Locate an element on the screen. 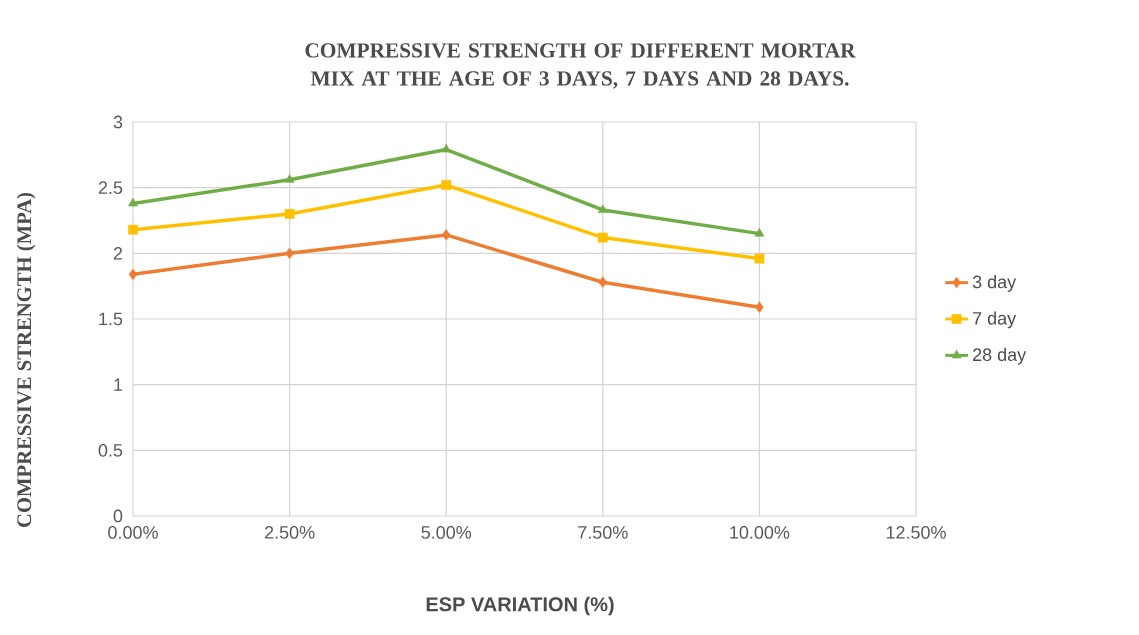  legend-label: 3 day is located at coordinates (994, 283).